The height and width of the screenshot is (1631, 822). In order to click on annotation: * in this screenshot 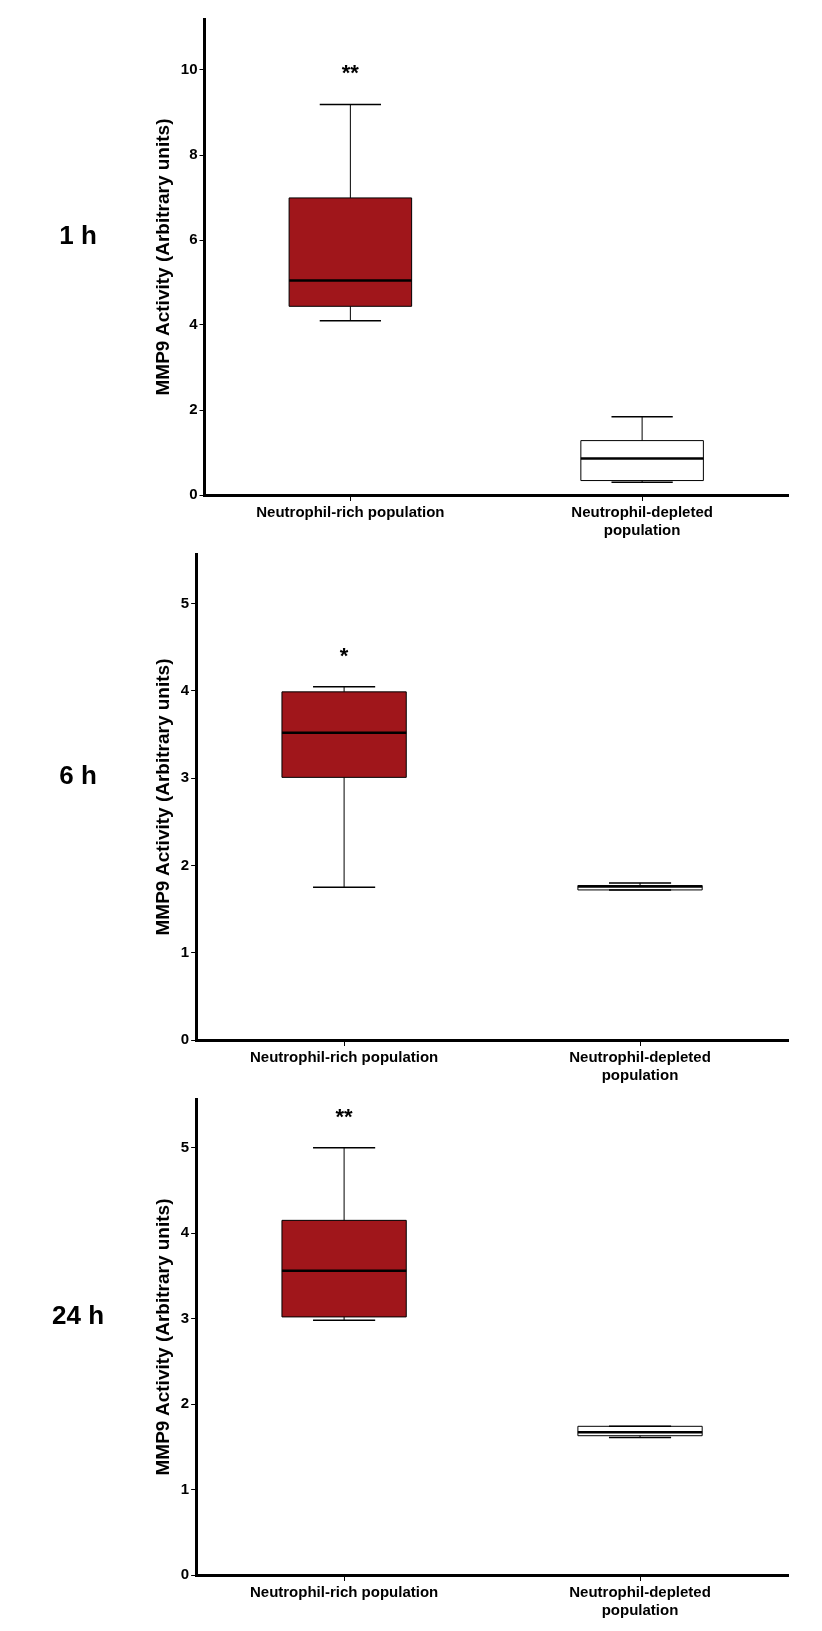, I will do `click(344, 655)`.